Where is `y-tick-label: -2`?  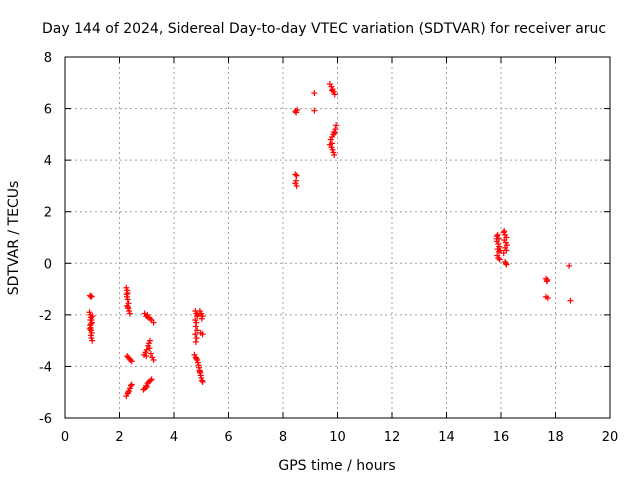
y-tick-label: -2 is located at coordinates (45, 316).